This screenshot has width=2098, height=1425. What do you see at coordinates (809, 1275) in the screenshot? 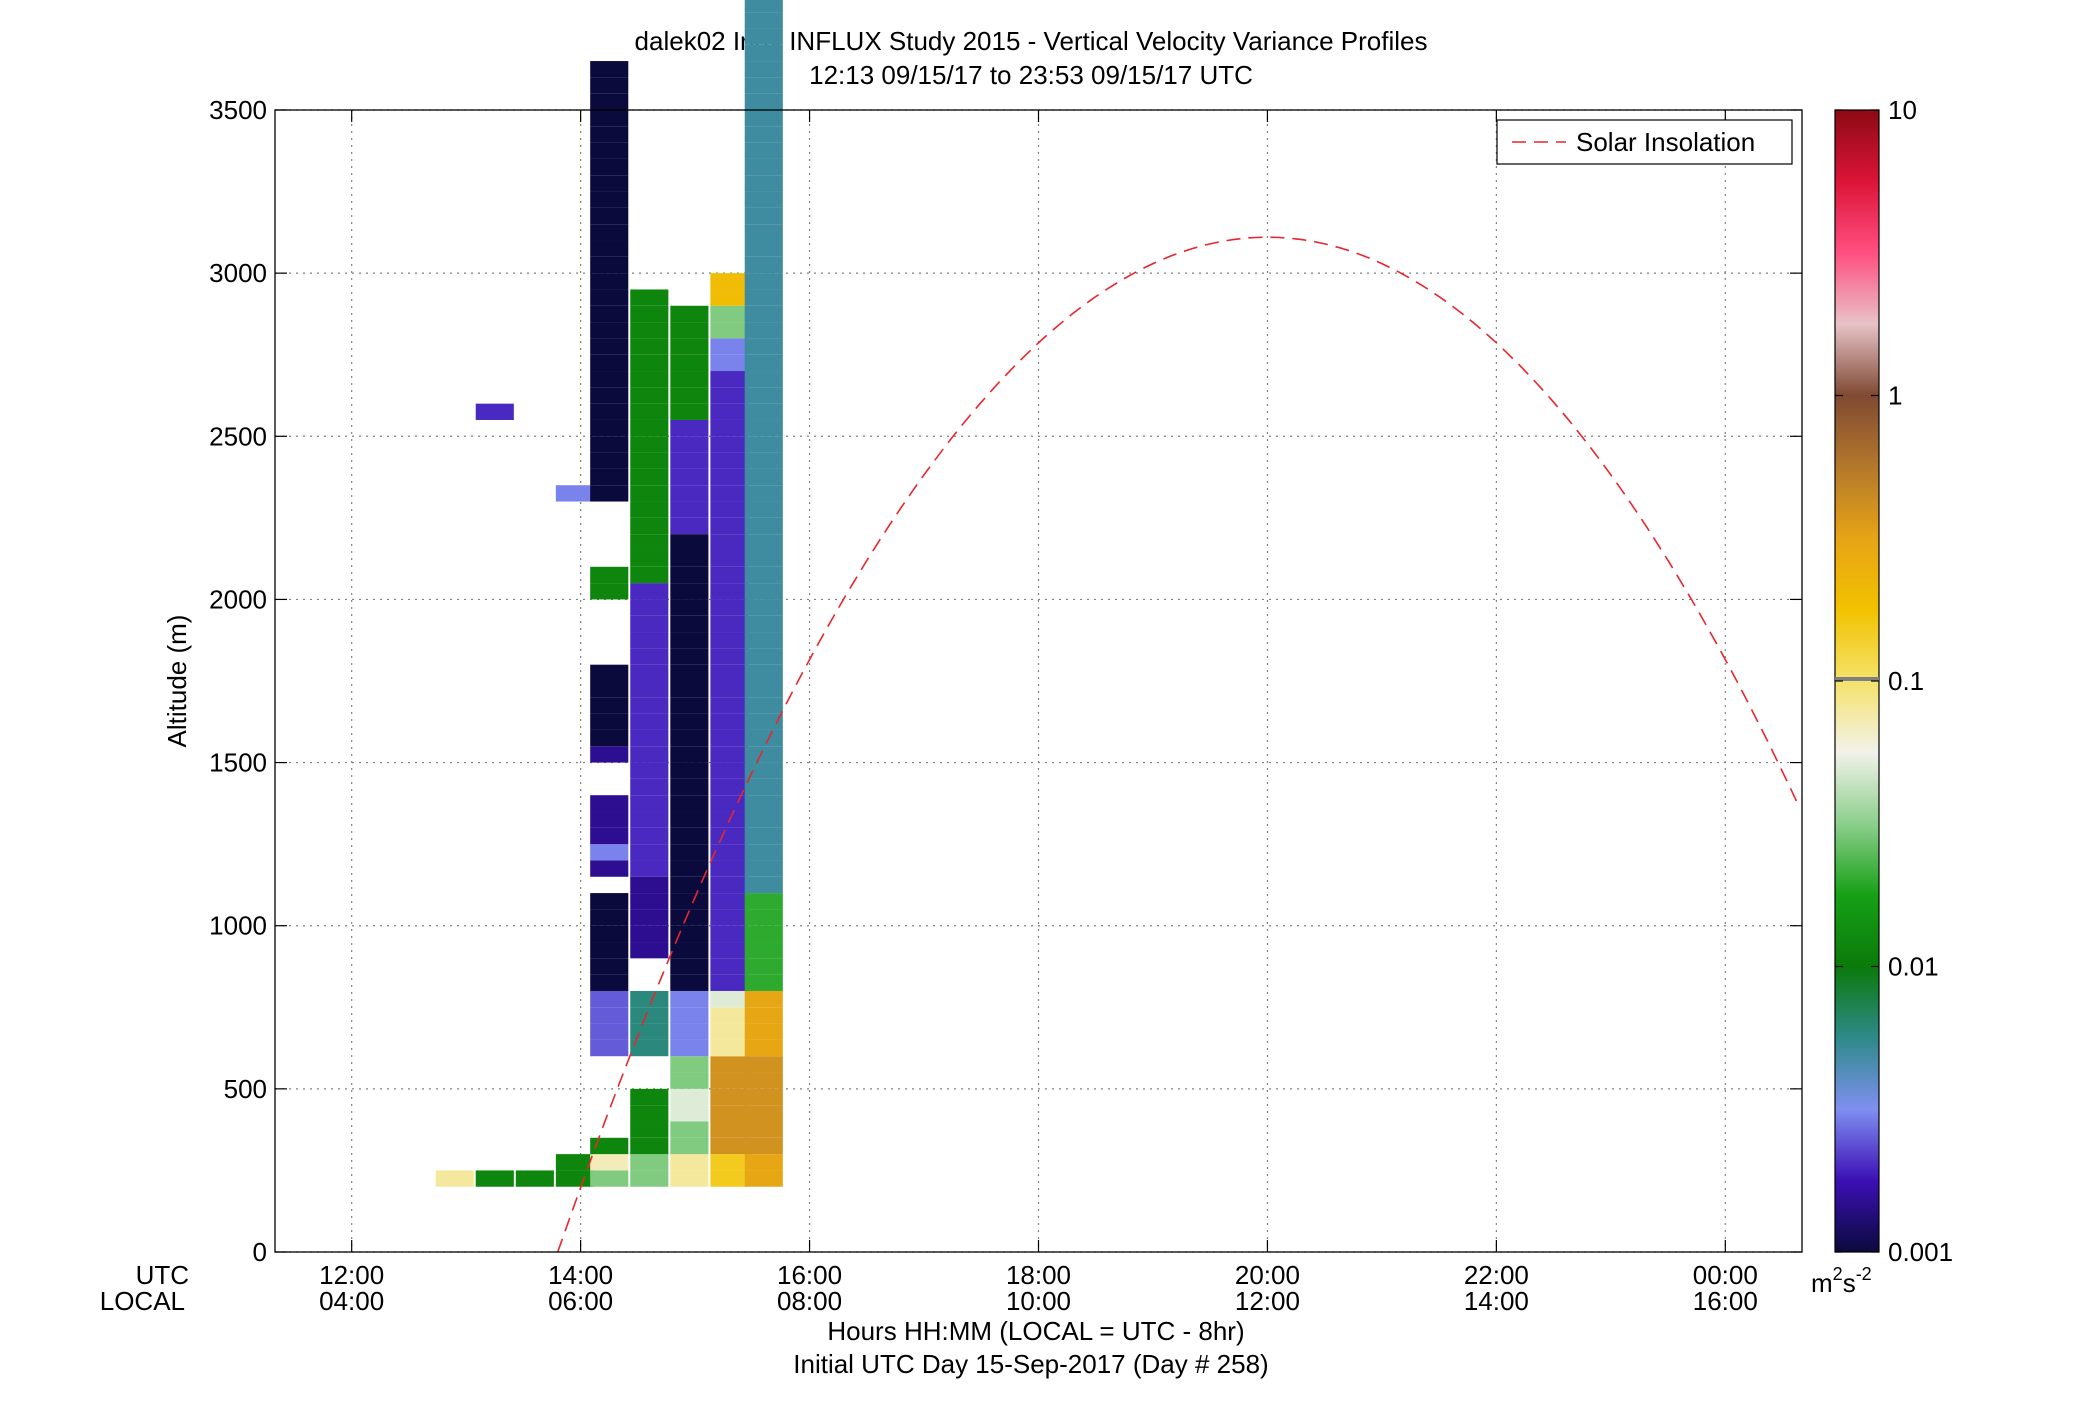
I see `x-tick-label-utc: 16:00` at bounding box center [809, 1275].